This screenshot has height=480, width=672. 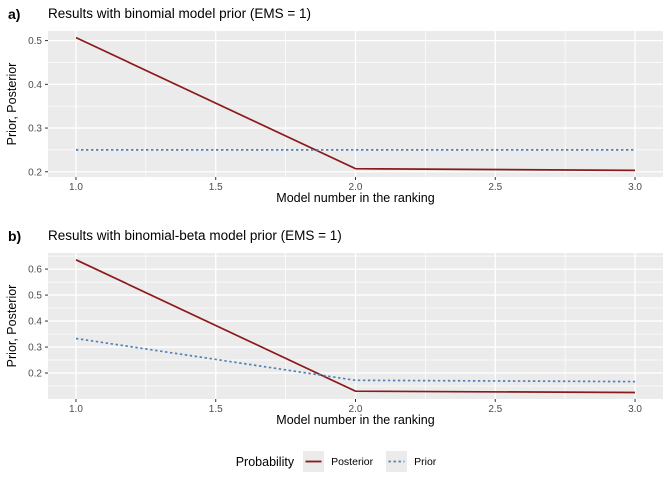 What do you see at coordinates (265, 461) in the screenshot?
I see `legend-title: Probability` at bounding box center [265, 461].